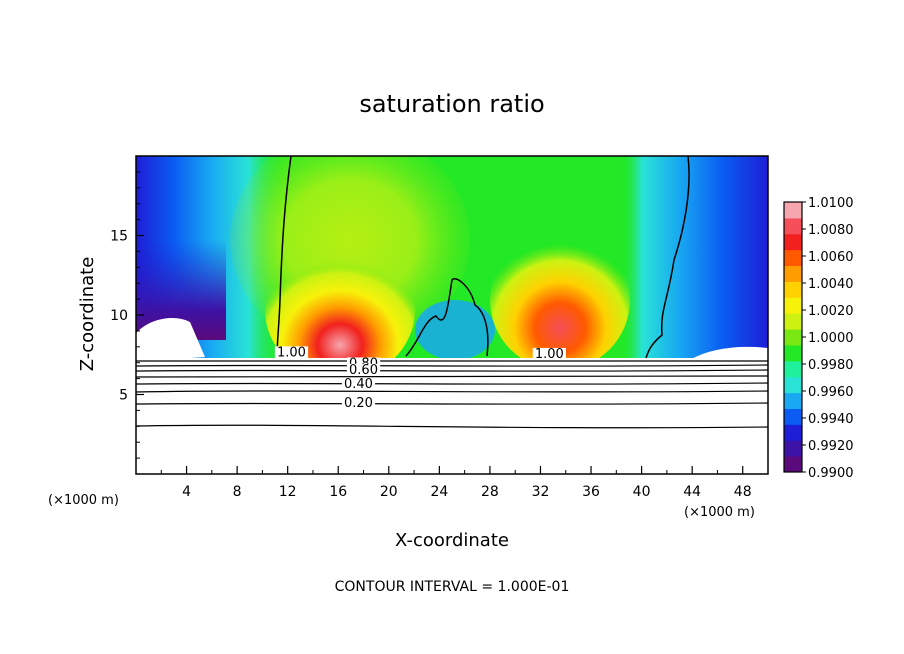  Describe the element at coordinates (452, 587) in the screenshot. I see `contour-interval-note: CONTOUR INTERVAL = 1.000E-01` at that location.